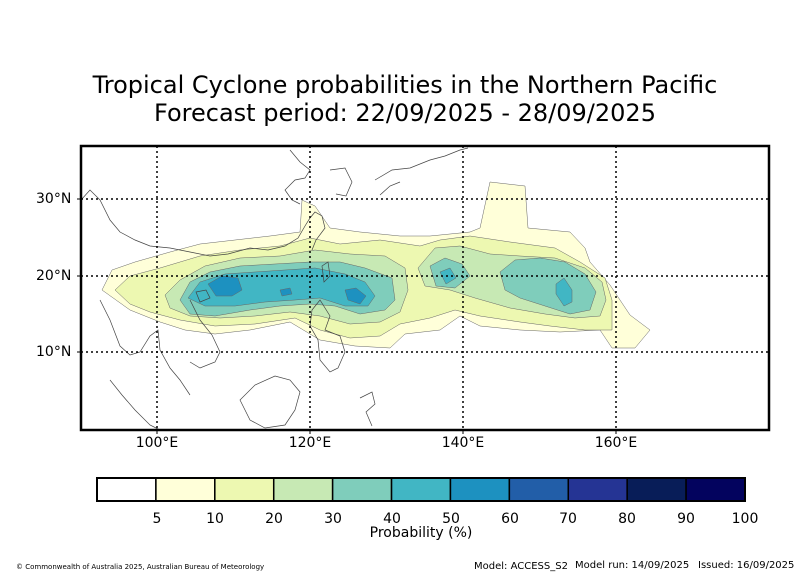 This screenshot has width=810, height=576. I want to click on coastline-borneo, so click(270, 402).